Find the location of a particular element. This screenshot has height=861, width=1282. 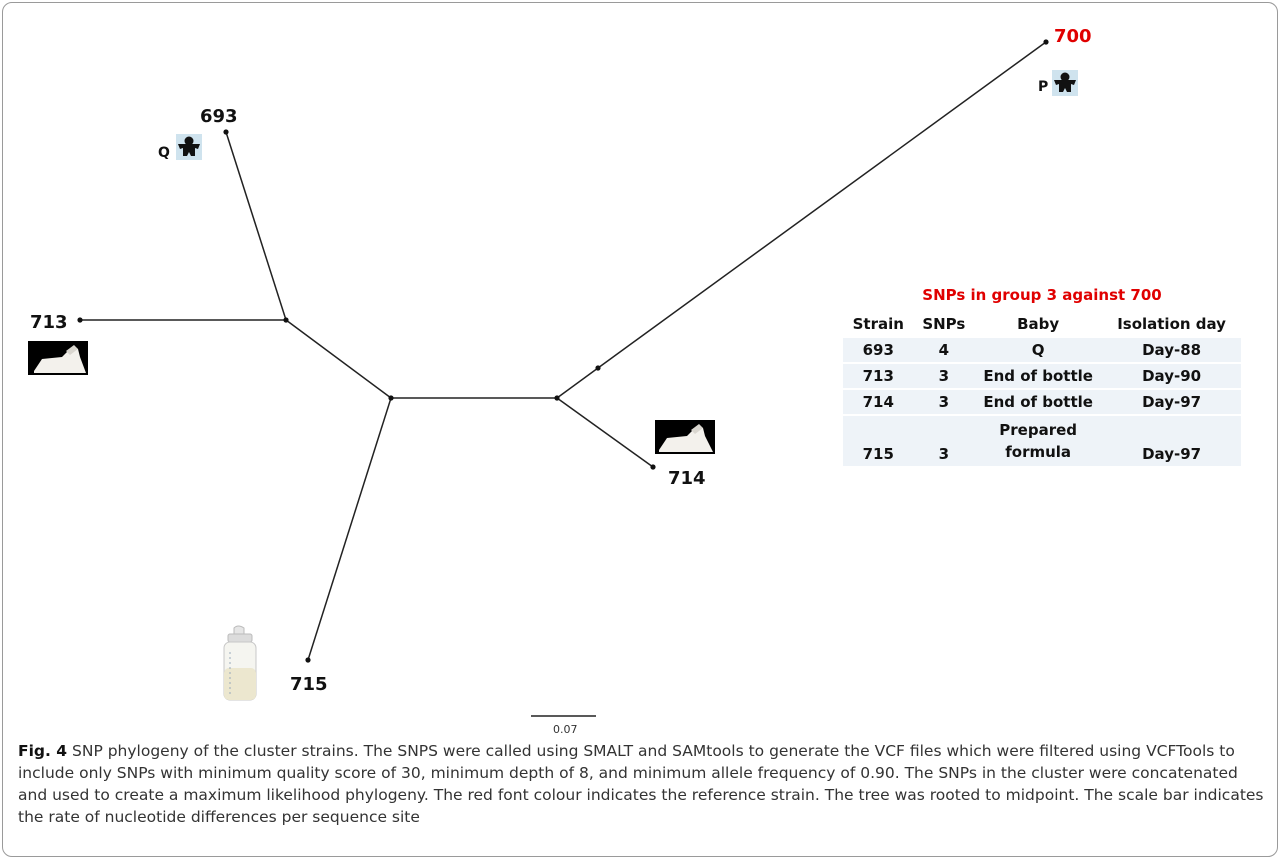

cell-snps: 4 is located at coordinates (944, 350).